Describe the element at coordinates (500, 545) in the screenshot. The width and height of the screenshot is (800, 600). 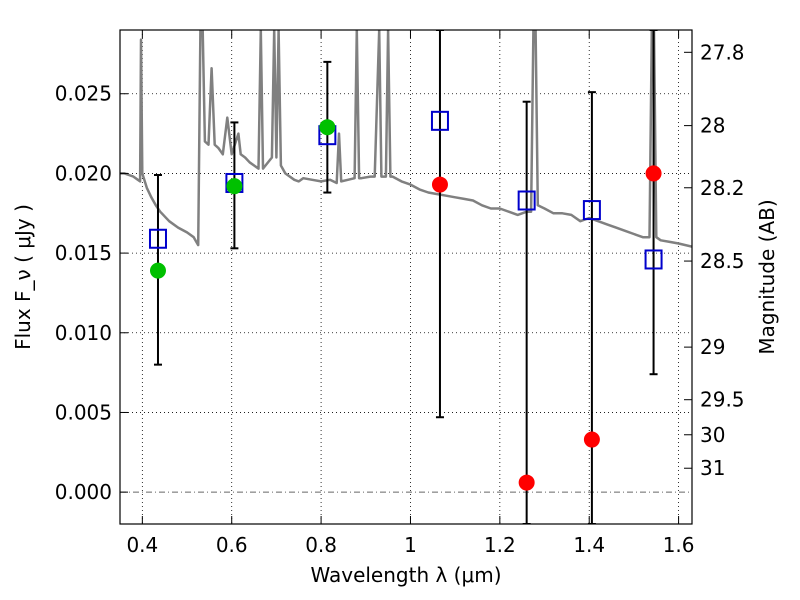
I see `x-tick-label: 1.2` at that location.